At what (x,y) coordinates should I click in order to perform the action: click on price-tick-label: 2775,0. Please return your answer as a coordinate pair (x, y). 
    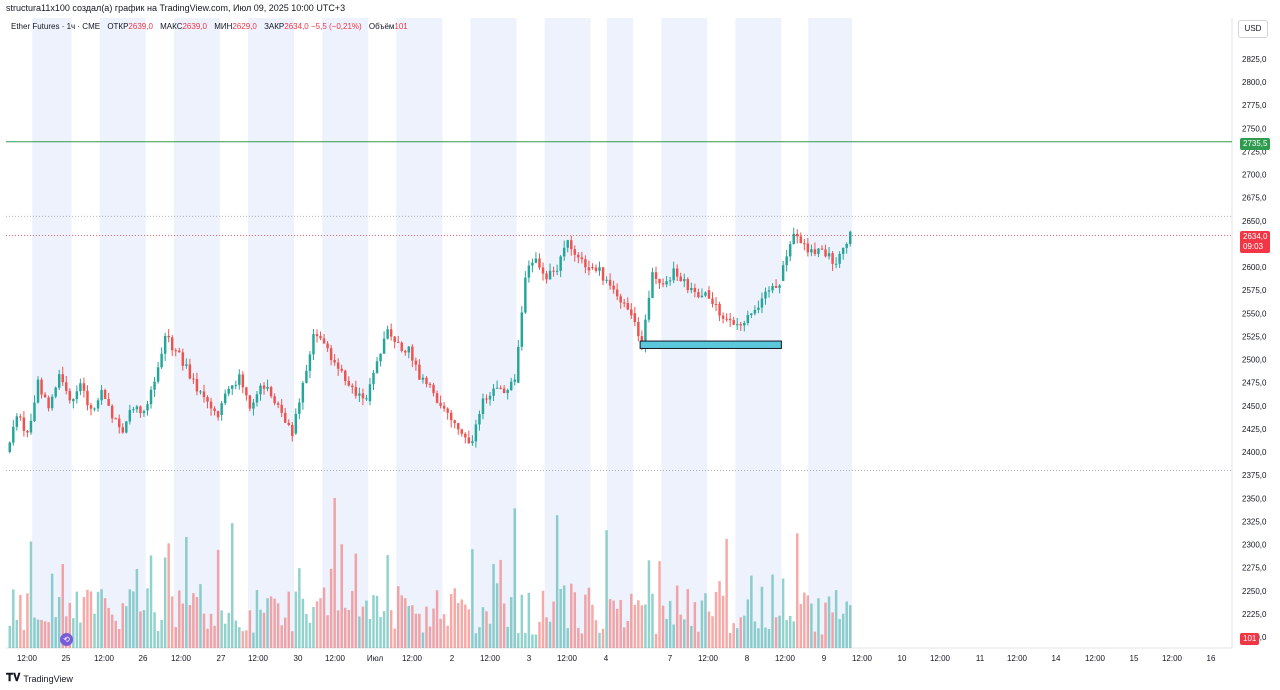
    Looking at the image, I should click on (1254, 105).